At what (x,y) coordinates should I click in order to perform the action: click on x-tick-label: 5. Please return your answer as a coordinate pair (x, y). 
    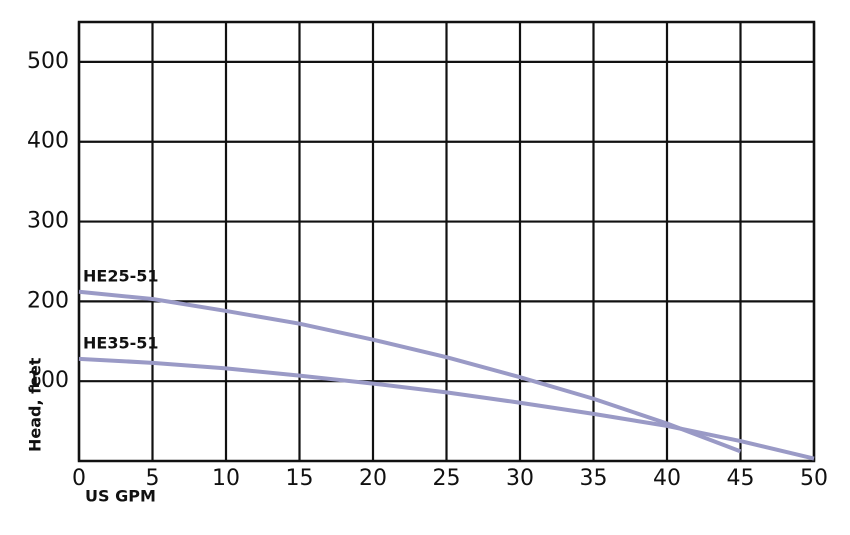
    Looking at the image, I should click on (153, 478).